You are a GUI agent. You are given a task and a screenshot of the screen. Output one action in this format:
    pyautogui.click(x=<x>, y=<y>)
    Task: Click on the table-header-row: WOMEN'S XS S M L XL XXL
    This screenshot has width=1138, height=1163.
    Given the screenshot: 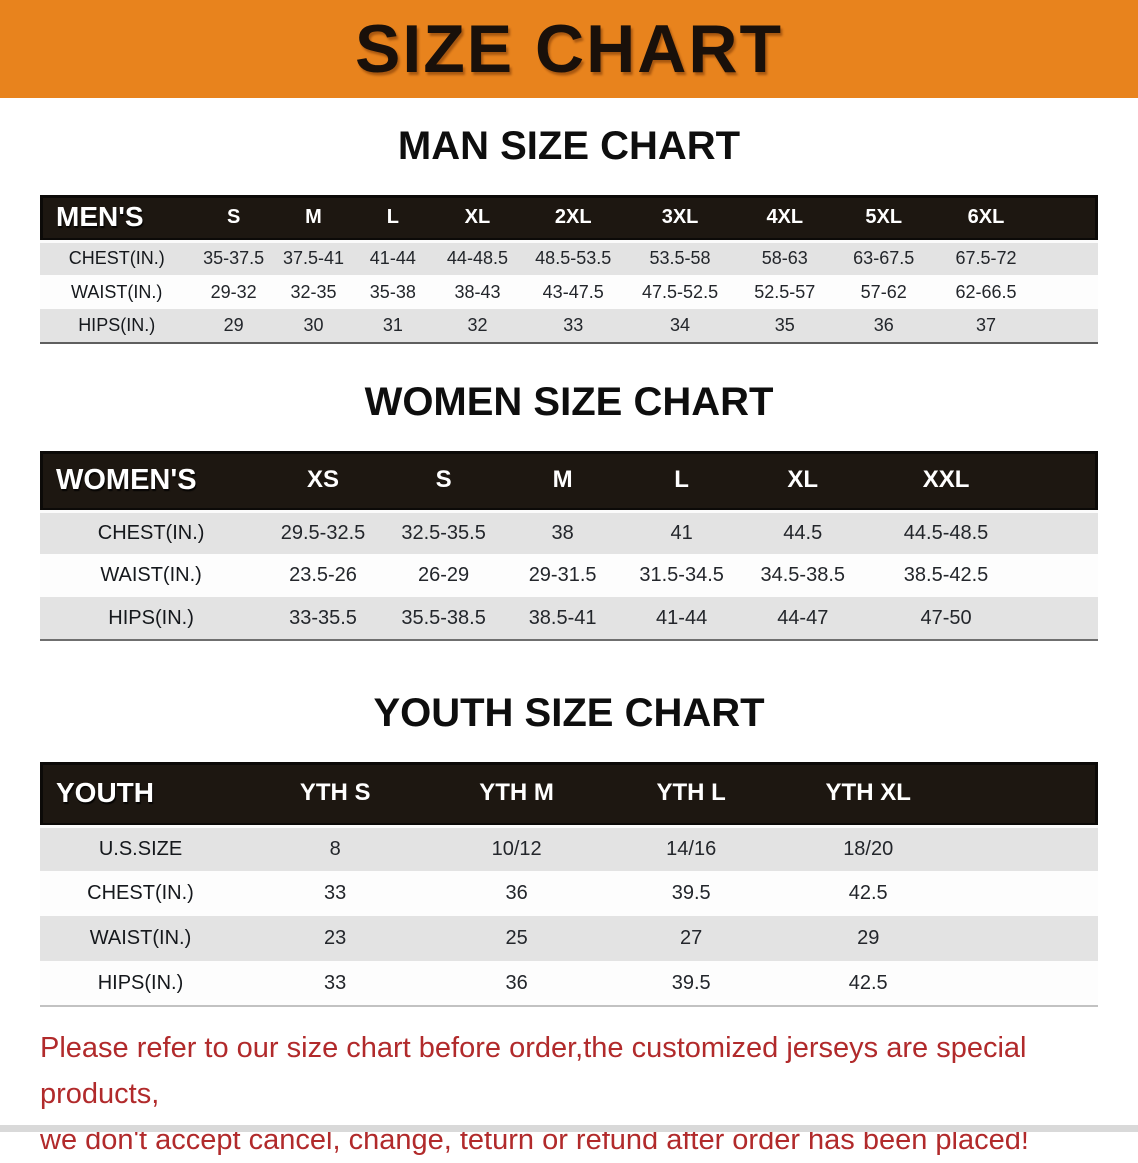 What is the action you would take?
    pyautogui.click(x=569, y=482)
    